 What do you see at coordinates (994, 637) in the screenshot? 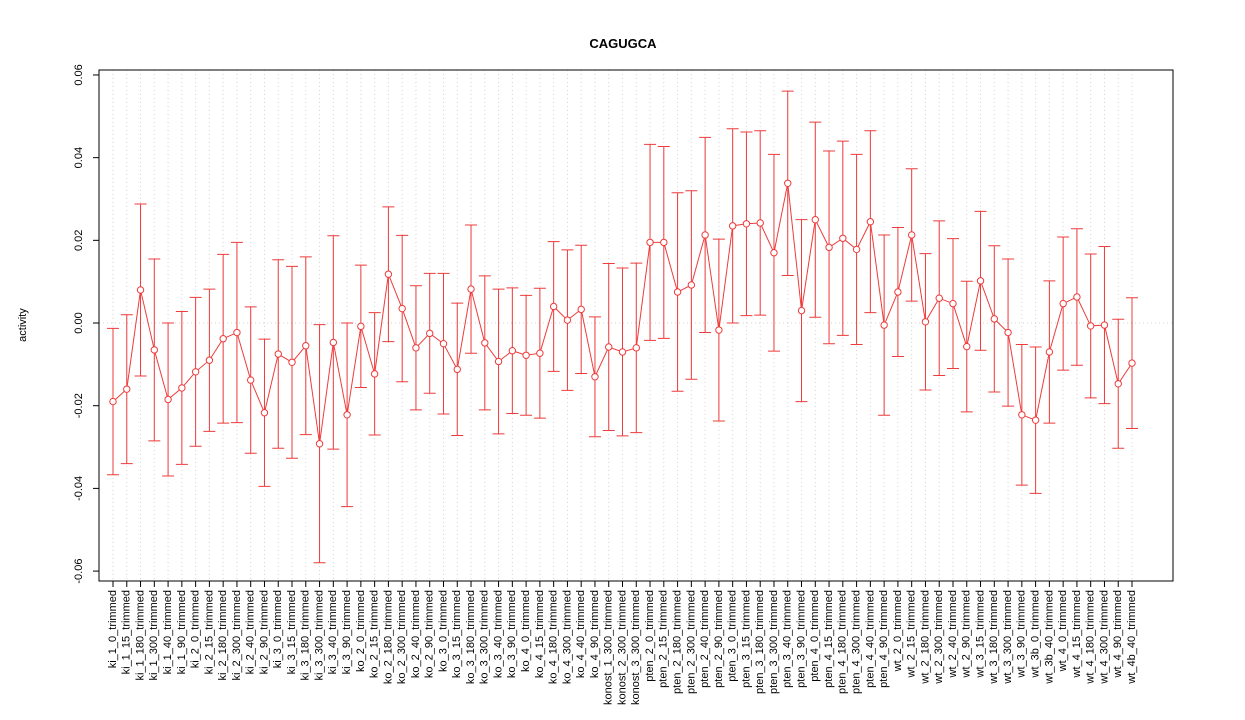
I see `x-tick-label: wt_3_180_trimmed` at bounding box center [994, 637].